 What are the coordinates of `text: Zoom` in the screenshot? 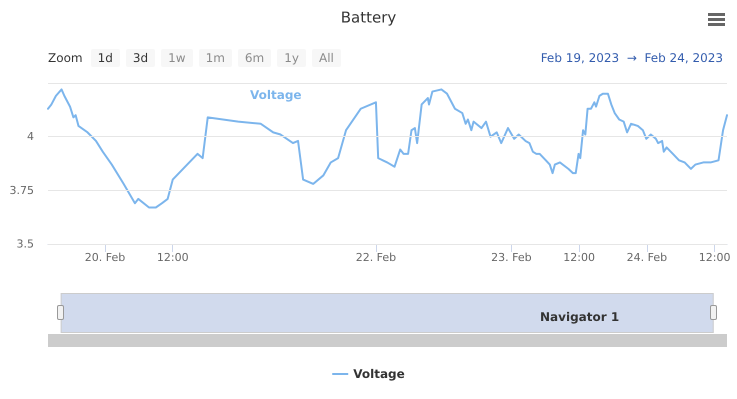 It's located at (65, 58).